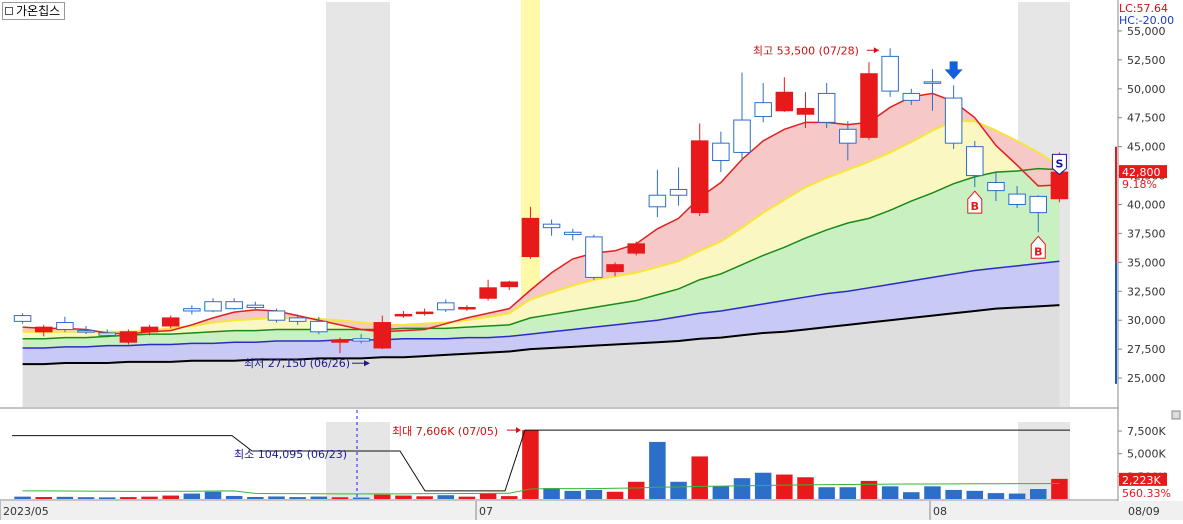  Describe the element at coordinates (1176, 415) in the screenshot. I see `volume-close-icon` at that location.